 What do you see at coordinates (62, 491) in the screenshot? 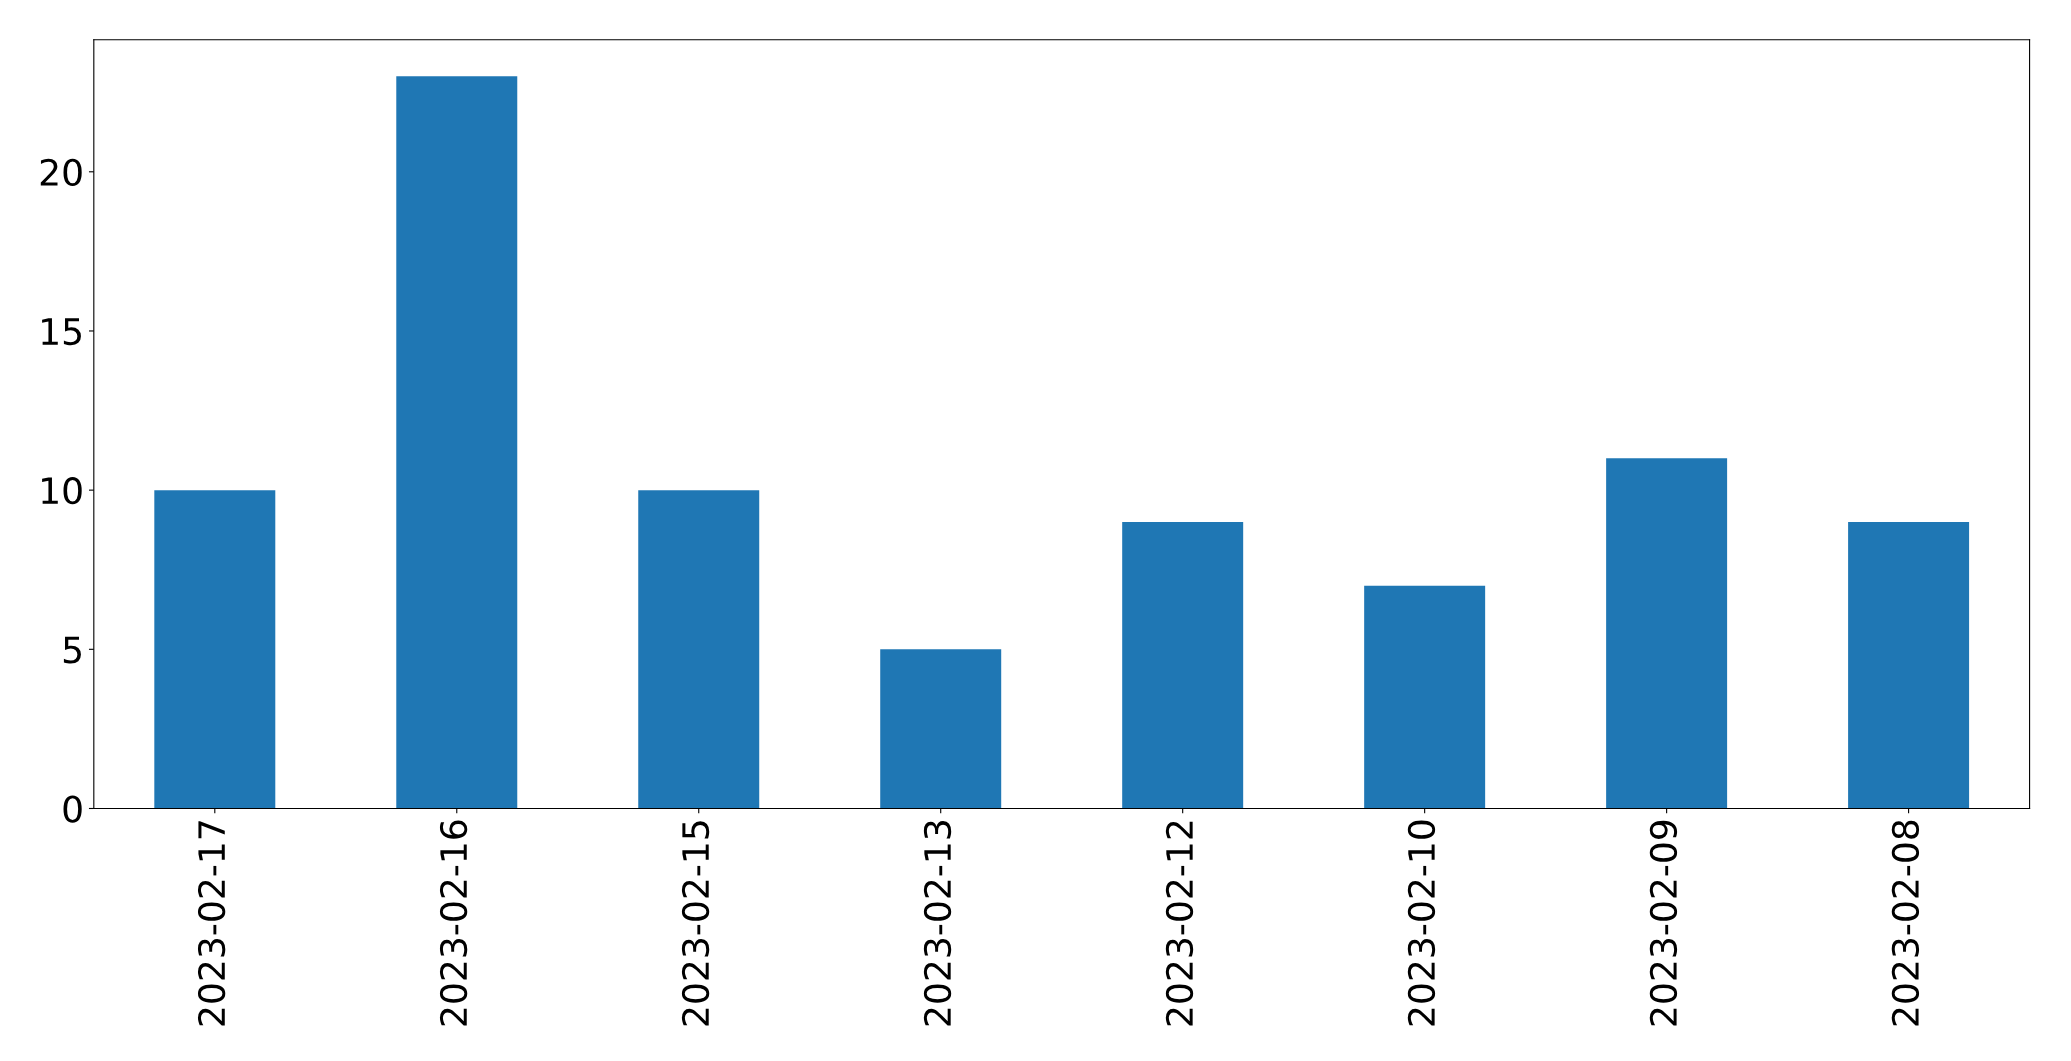
I see `y-tick-label: 10` at bounding box center [62, 491].